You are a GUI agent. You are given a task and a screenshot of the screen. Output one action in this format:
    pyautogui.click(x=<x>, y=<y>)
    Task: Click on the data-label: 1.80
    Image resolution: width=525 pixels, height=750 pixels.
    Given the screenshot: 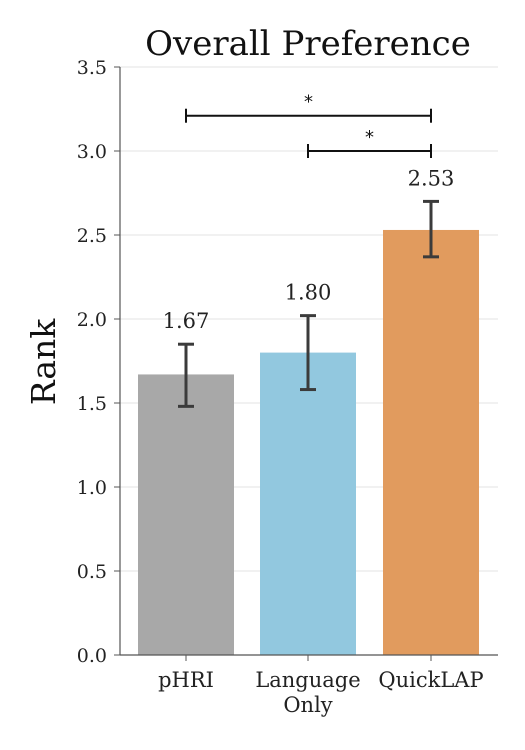 What is the action you would take?
    pyautogui.click(x=308, y=293)
    